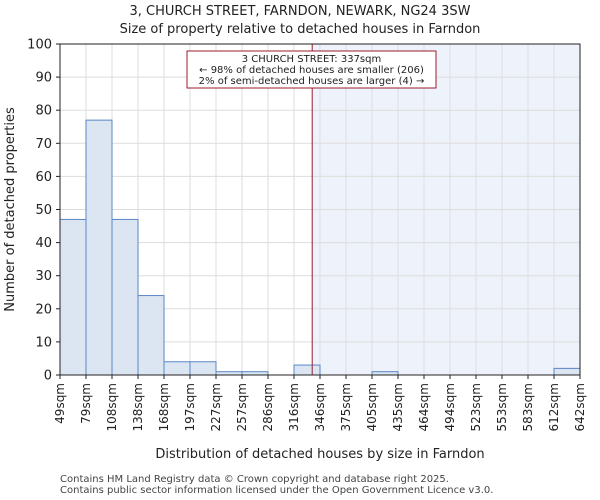 The width and height of the screenshot is (600, 500). What do you see at coordinates (164, 407) in the screenshot?
I see `x-tick-label: 168sqm` at bounding box center [164, 407].